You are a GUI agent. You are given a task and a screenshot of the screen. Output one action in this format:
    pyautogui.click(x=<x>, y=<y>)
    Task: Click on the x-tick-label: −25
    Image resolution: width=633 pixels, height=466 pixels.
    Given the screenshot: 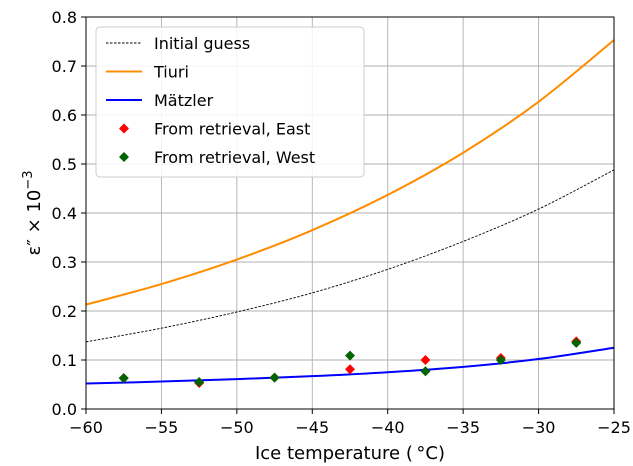 What is the action you would take?
    pyautogui.click(x=614, y=427)
    